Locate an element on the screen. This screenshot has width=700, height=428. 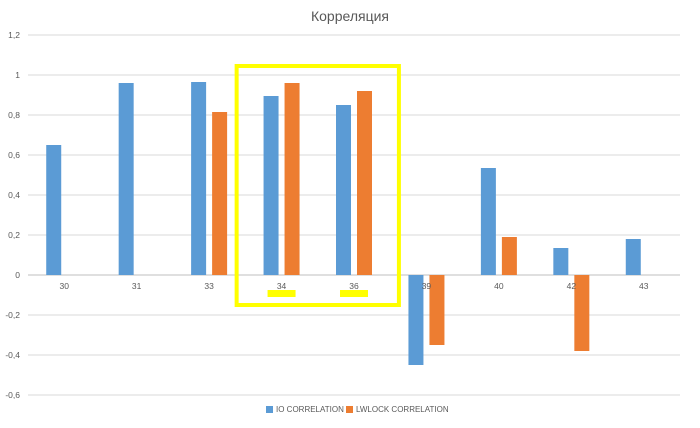
highlight-box is located at coordinates (317, 185).